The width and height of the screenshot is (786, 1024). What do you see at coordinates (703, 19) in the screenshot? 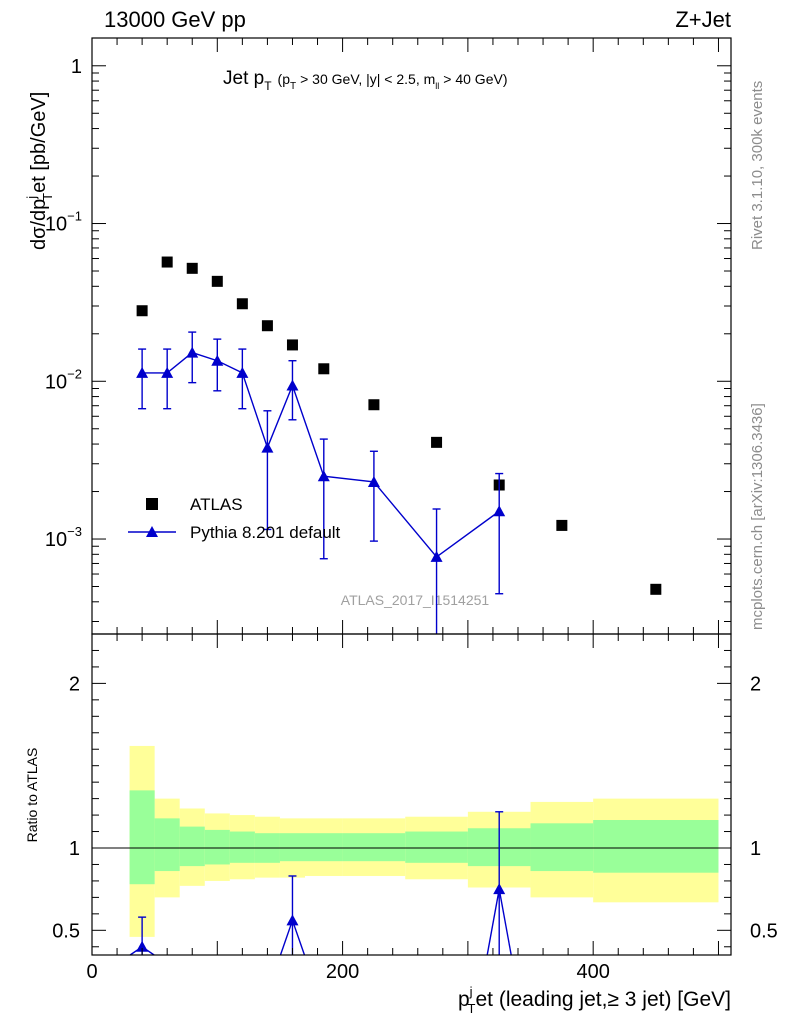
I see `header-right: Z+Jet` at bounding box center [703, 19].